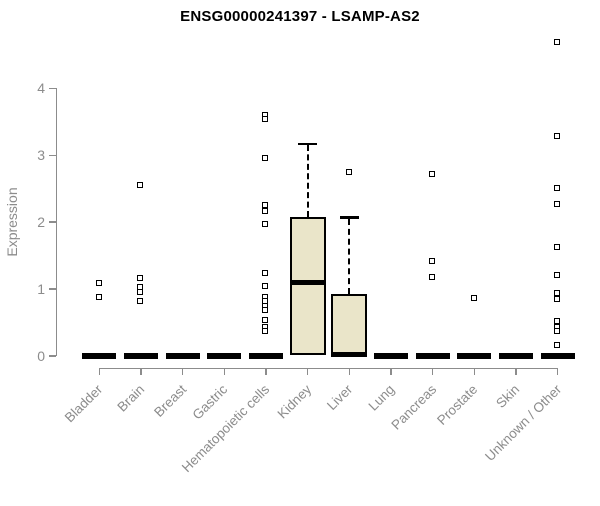 This screenshot has height=506, width=600. What do you see at coordinates (41, 88) in the screenshot?
I see `y-tick-label: 4` at bounding box center [41, 88].